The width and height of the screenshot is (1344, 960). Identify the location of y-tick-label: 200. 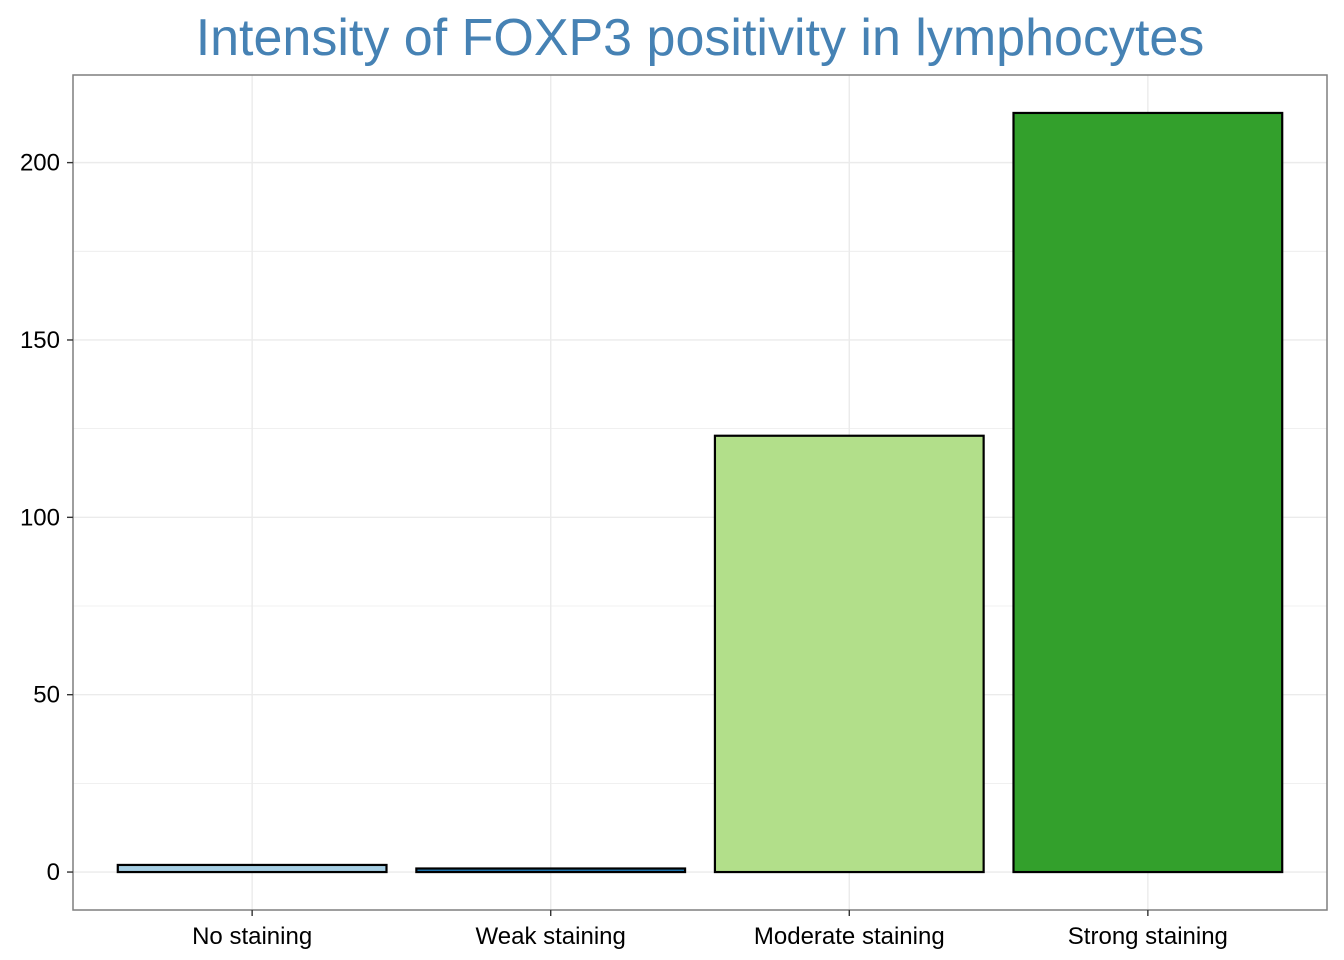
(40, 163).